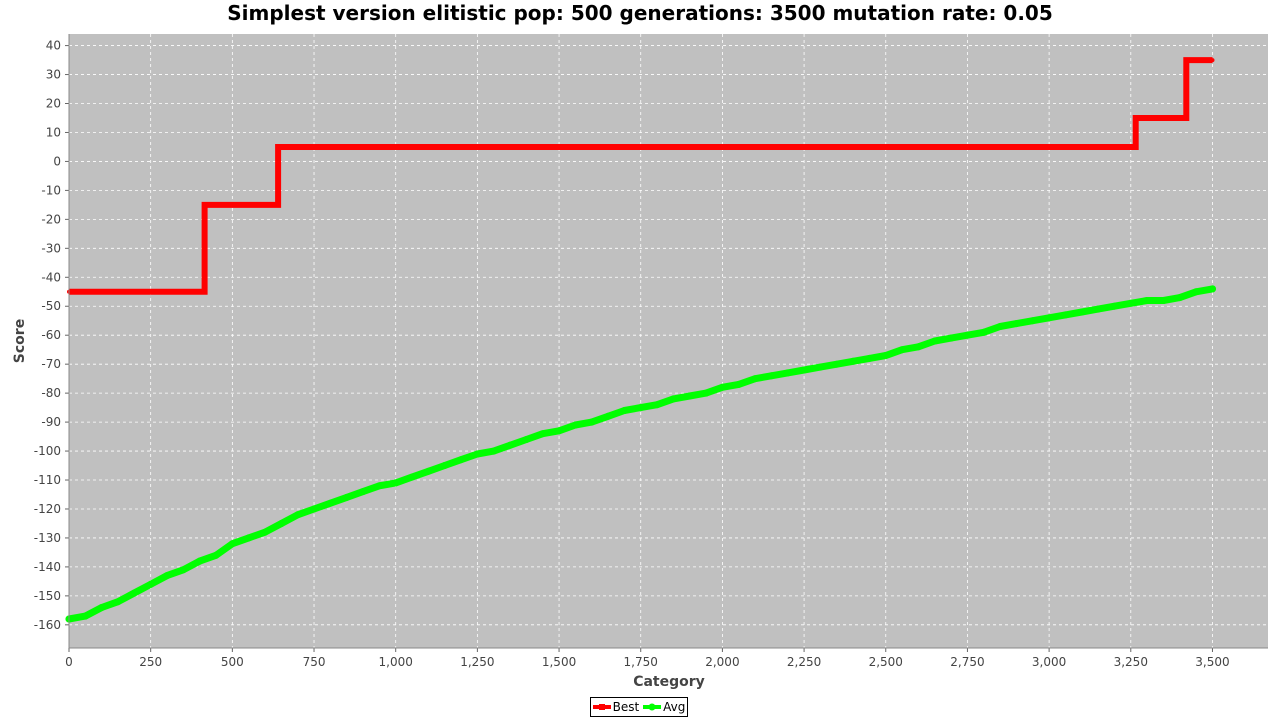 Image resolution: width=1280 pixels, height=720 pixels. What do you see at coordinates (51, 422) in the screenshot?
I see `y-tick-label: -90` at bounding box center [51, 422].